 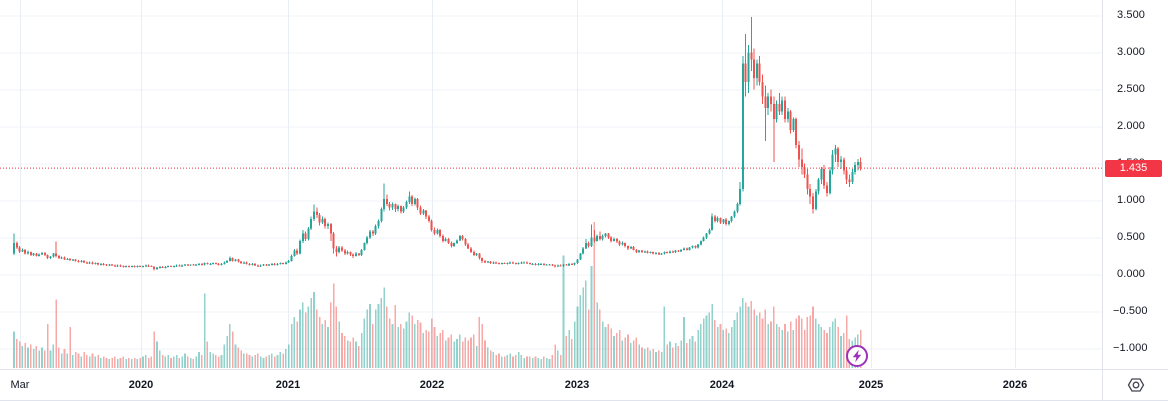 What do you see at coordinates (1131, 15) in the screenshot?
I see `price-tick-label: 3.500` at bounding box center [1131, 15].